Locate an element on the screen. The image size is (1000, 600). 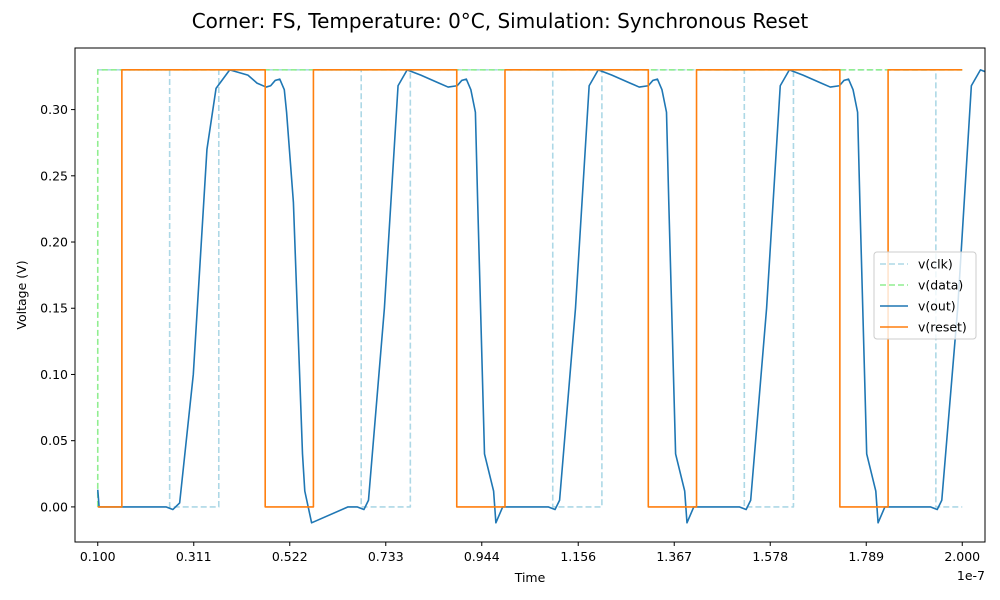
x-tick-label: 1.789 is located at coordinates (866, 556).